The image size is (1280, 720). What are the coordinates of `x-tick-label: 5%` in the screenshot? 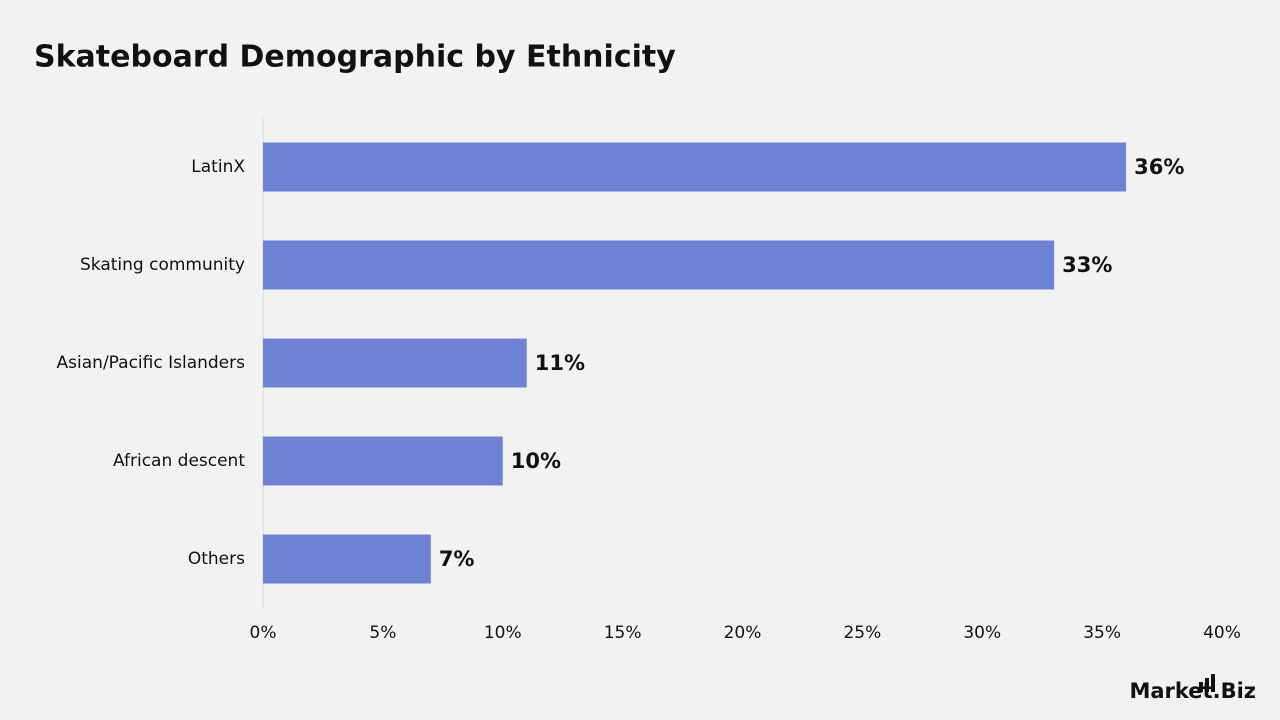 It's located at (382, 633).